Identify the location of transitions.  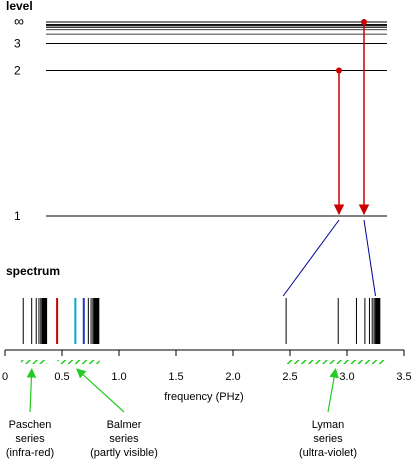
(329, 158).